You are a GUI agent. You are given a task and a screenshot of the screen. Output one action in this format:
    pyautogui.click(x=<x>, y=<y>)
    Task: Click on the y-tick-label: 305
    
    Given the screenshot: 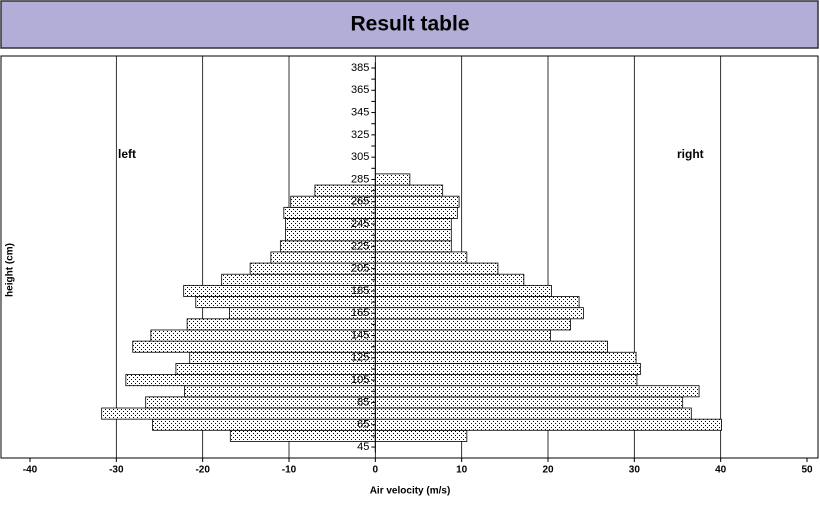 What is the action you would take?
    pyautogui.click(x=360, y=157)
    